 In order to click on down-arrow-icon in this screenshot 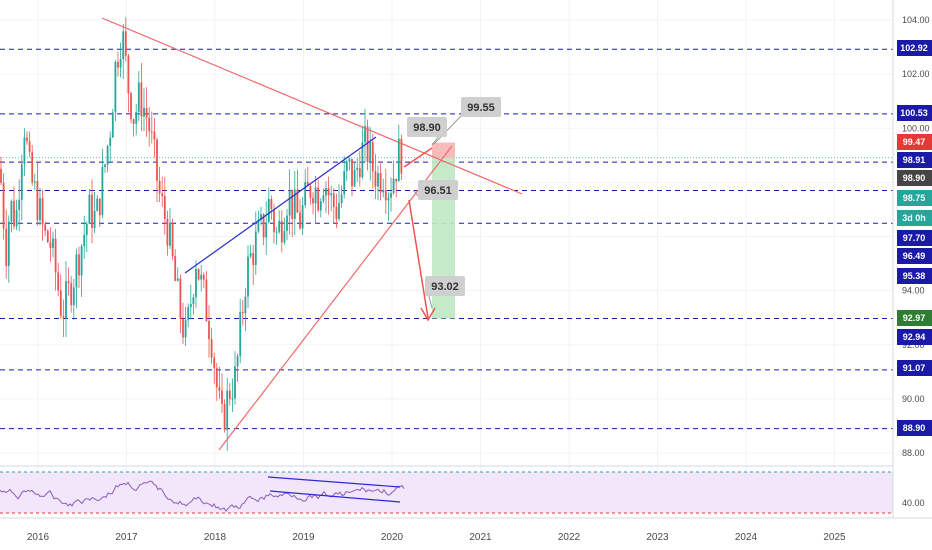, I will do `click(428, 314)`.